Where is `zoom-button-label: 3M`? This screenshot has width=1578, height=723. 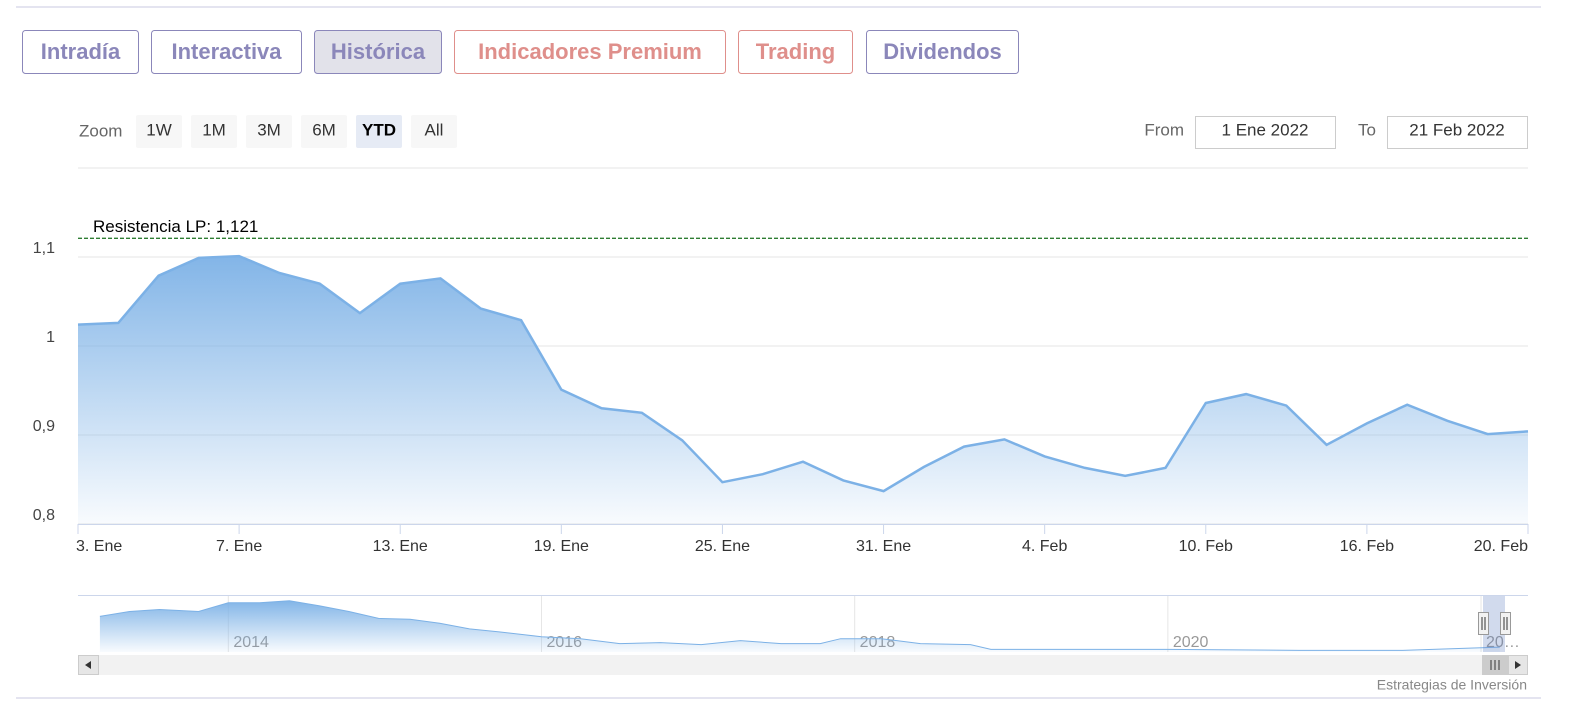
zoom-button-label: 3M is located at coordinates (269, 129).